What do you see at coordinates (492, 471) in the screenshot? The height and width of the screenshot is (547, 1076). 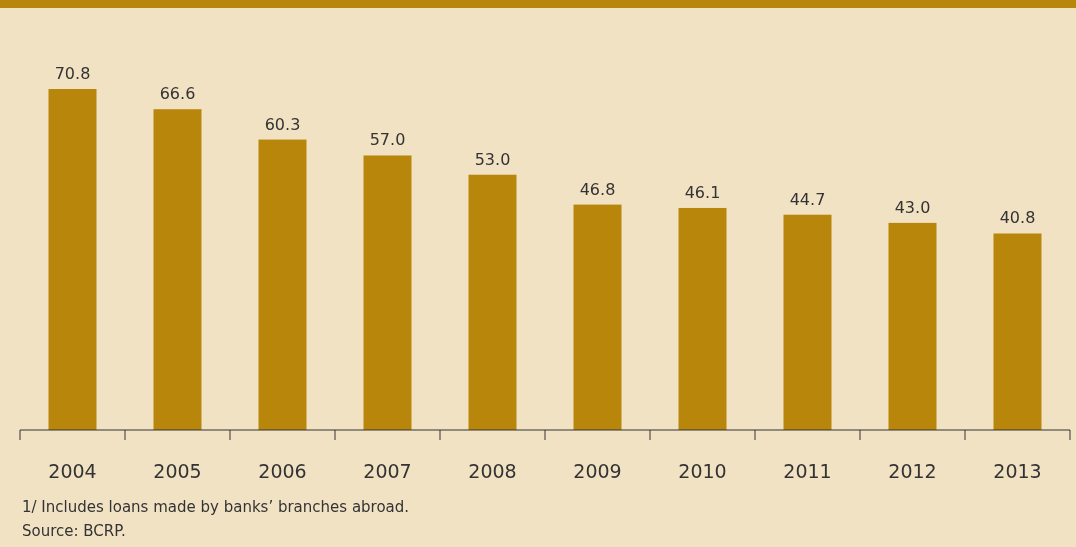 I see `x-tick-label: 2008` at bounding box center [492, 471].